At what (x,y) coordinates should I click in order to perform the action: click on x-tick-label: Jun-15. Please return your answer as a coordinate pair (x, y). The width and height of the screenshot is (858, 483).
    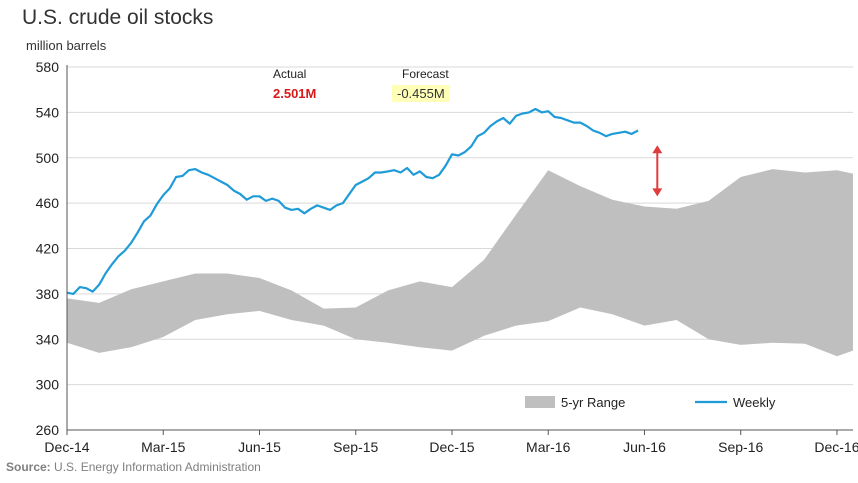
    Looking at the image, I should click on (259, 447).